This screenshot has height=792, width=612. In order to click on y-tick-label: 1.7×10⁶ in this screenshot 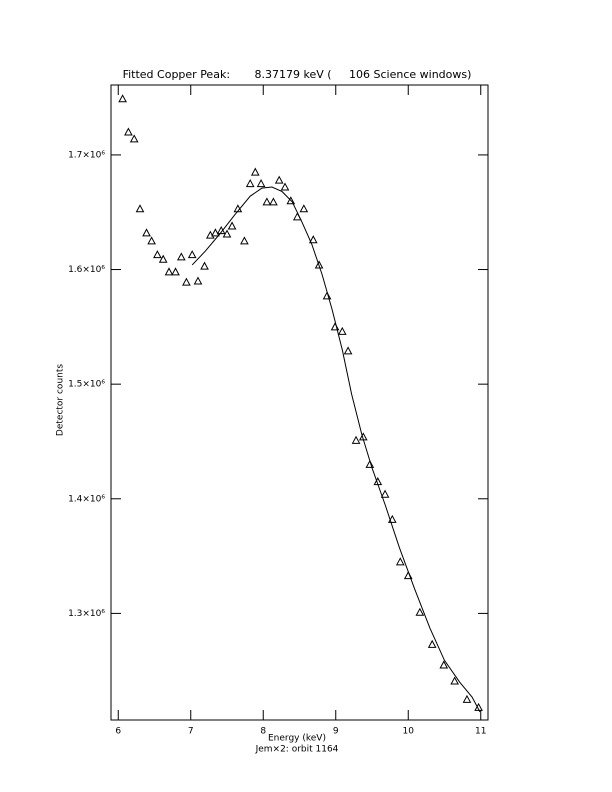, I will do `click(86, 155)`.